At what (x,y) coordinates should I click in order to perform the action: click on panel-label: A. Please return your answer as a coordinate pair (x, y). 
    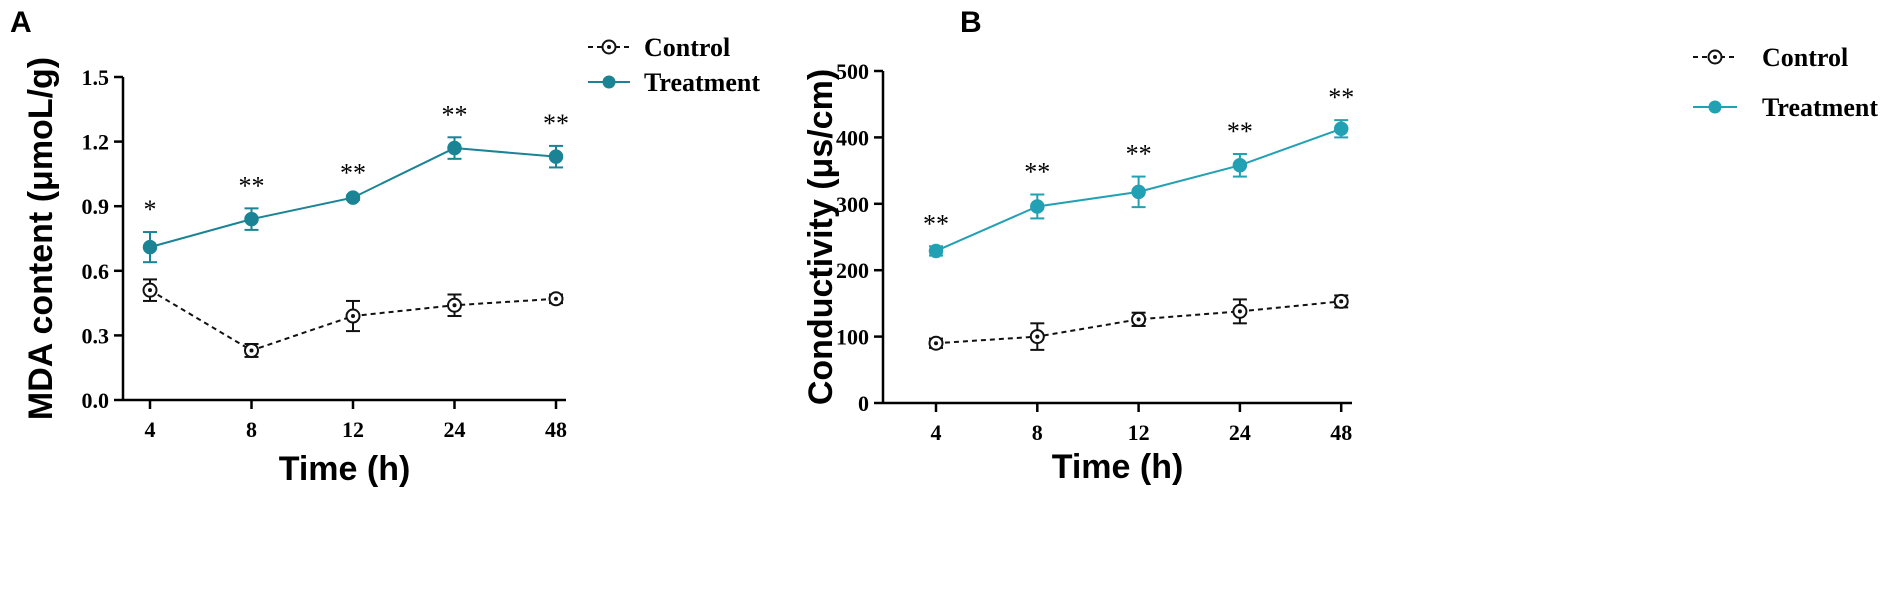
    Looking at the image, I should click on (21, 22).